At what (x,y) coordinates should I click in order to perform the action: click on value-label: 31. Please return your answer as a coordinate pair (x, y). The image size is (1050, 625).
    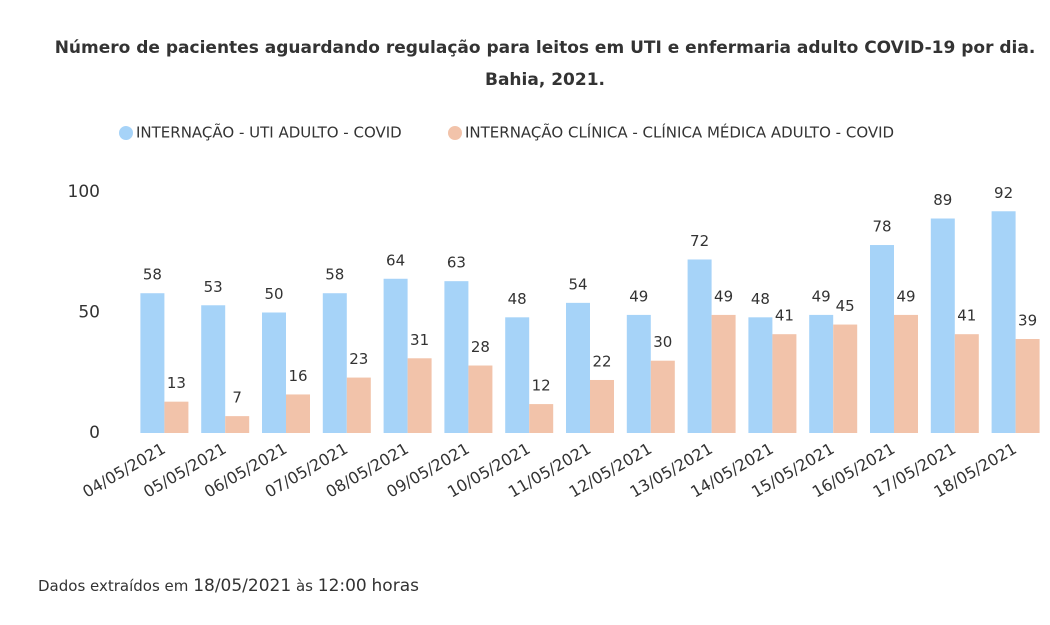
    Looking at the image, I should click on (419, 340).